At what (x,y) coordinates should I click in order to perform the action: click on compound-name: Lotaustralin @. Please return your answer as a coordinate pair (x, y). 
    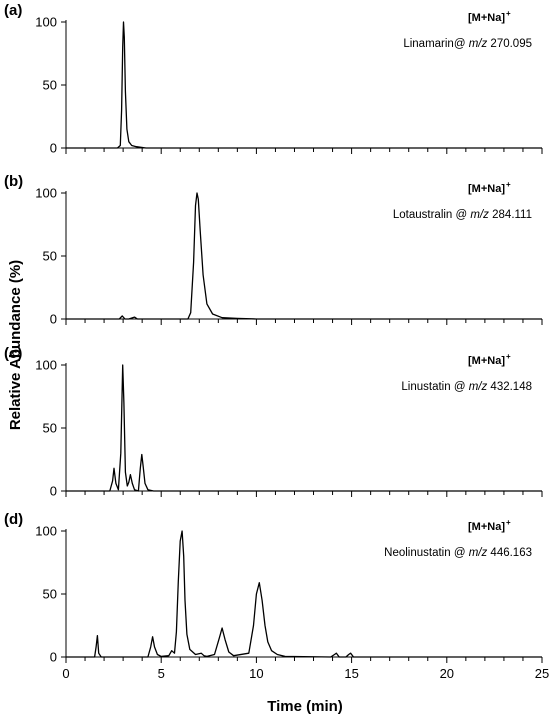
    Looking at the image, I should click on (432, 215).